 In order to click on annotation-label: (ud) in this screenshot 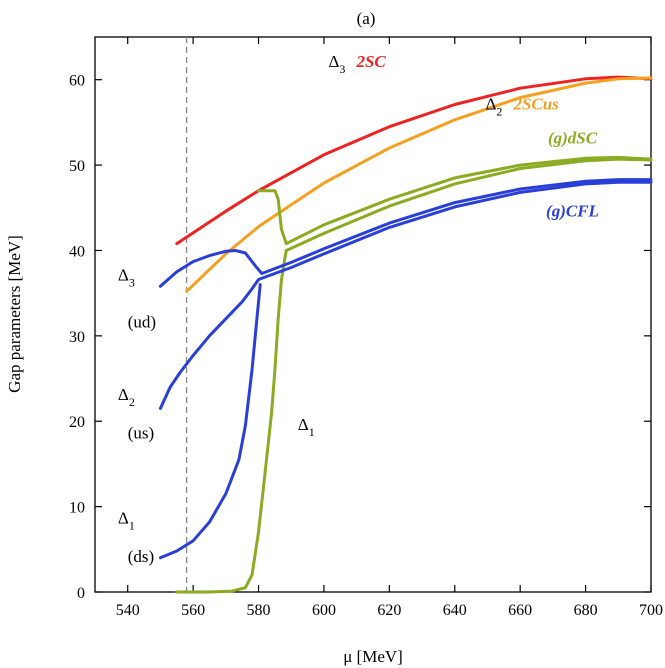, I will do `click(142, 321)`.